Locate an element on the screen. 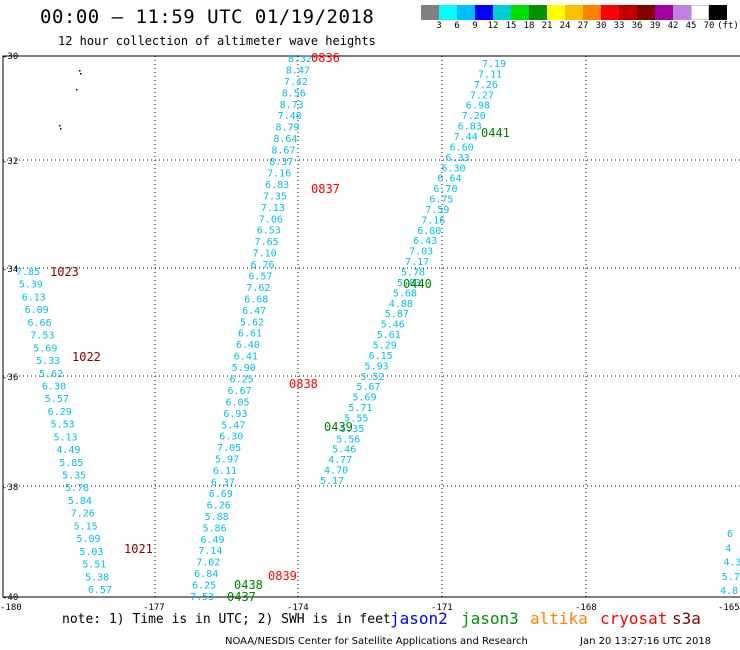 Image resolution: width=740 pixels, height=650 pixels. wave-height-value: 8.79 is located at coordinates (287, 128).